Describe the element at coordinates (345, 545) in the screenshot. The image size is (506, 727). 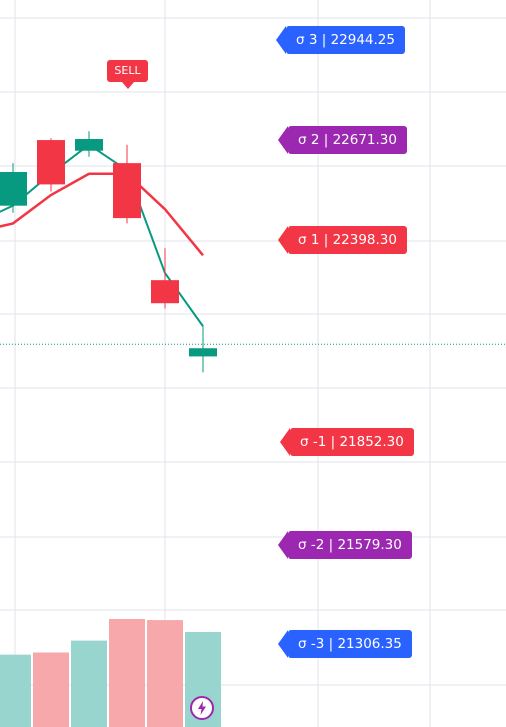
I see `sigma-neg2-label: σ -2 | 21579.30` at that location.